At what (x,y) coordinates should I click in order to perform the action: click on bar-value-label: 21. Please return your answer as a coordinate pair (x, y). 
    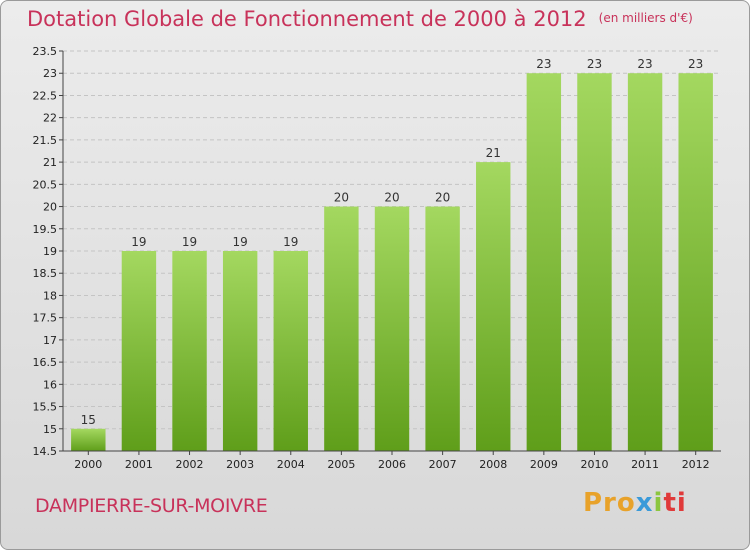
    Looking at the image, I should click on (493, 153).